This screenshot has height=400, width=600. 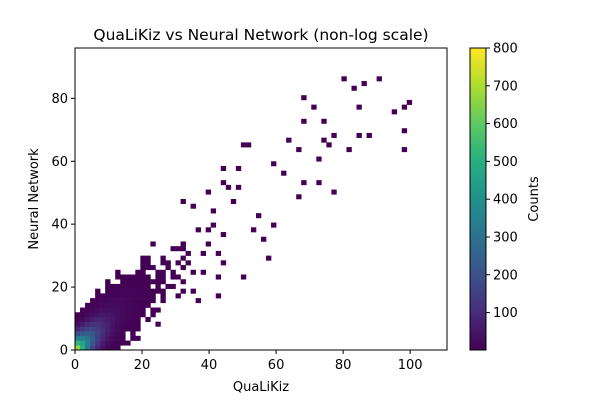 I want to click on y-axis-label: Neural Network, so click(x=34, y=199).